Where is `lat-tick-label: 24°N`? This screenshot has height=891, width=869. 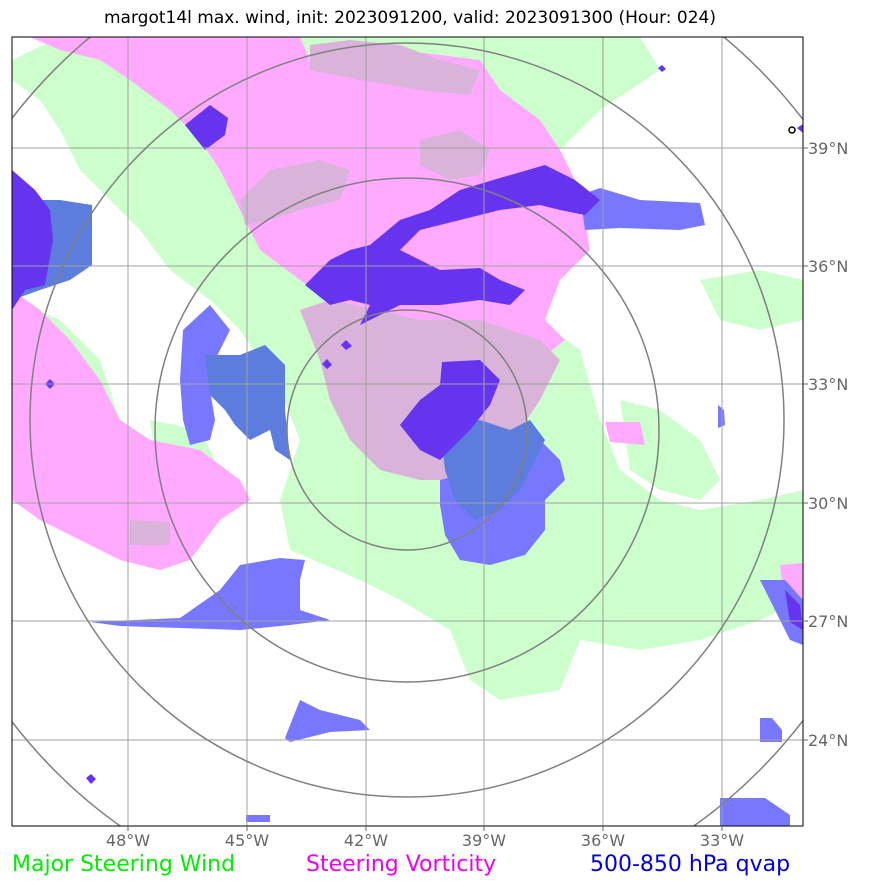
lat-tick-label: 24°N is located at coordinates (828, 740).